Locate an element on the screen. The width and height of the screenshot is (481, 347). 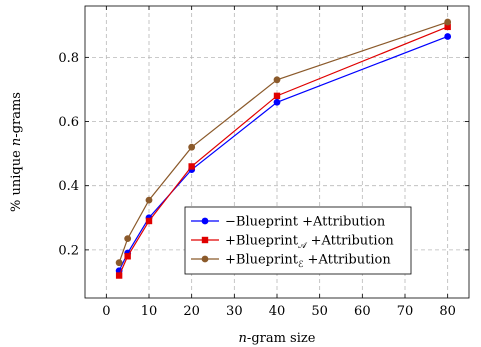
x-tick-label: 20 is located at coordinates (191, 311).